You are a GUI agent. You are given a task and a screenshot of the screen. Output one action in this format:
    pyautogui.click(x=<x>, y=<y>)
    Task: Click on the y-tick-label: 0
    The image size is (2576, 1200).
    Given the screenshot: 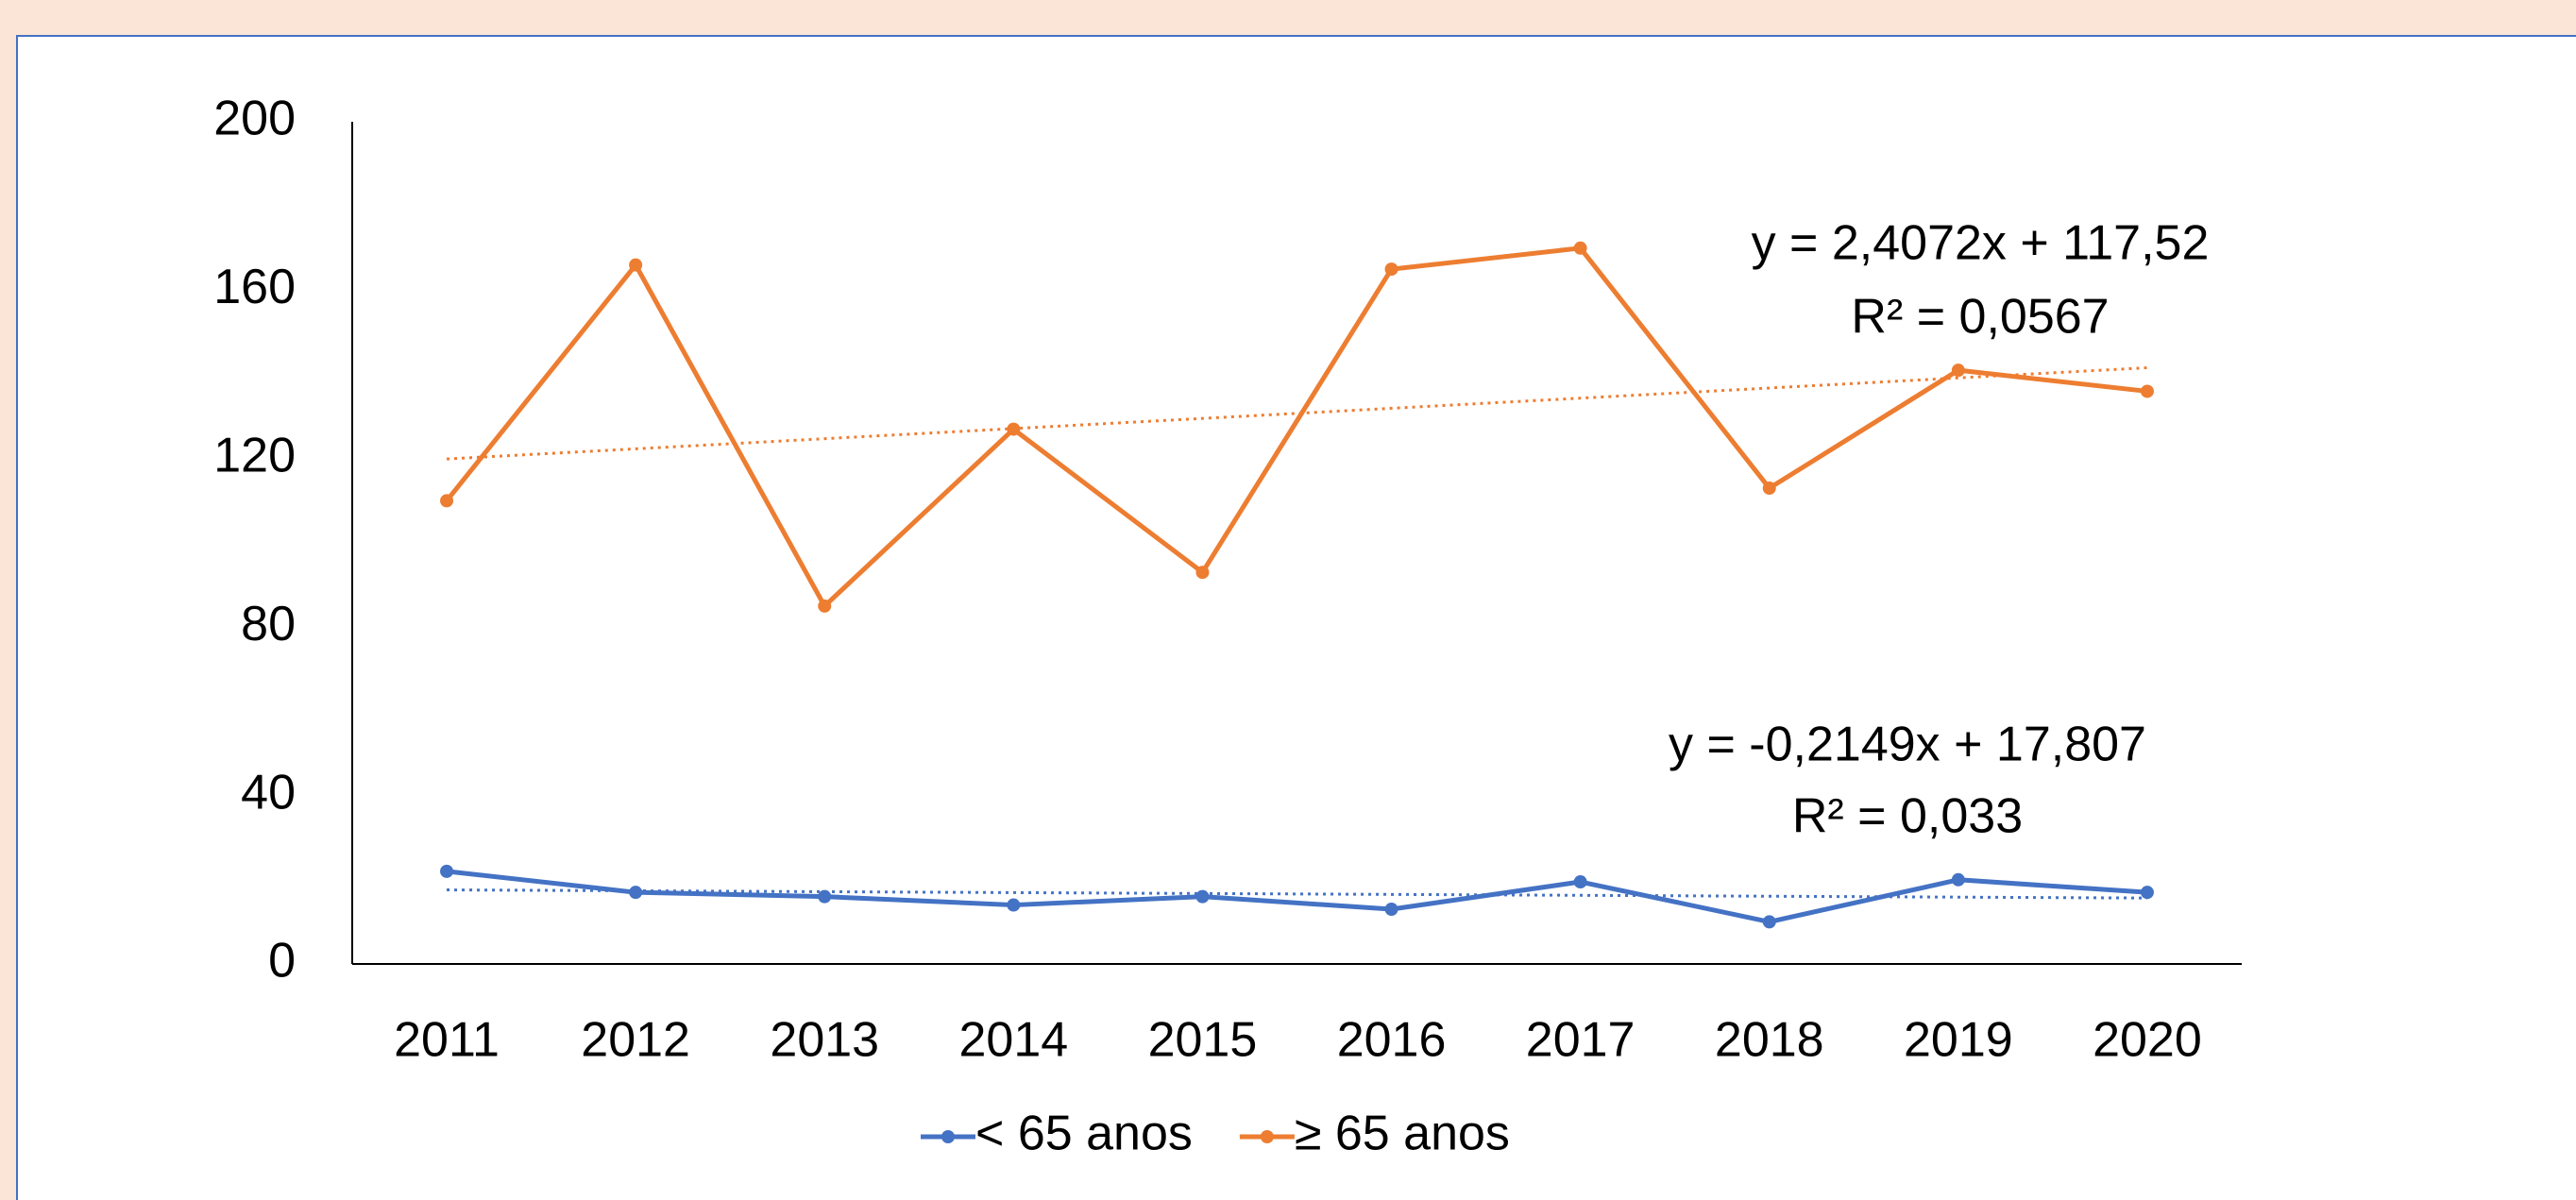 What is the action you would take?
    pyautogui.click(x=282, y=961)
    